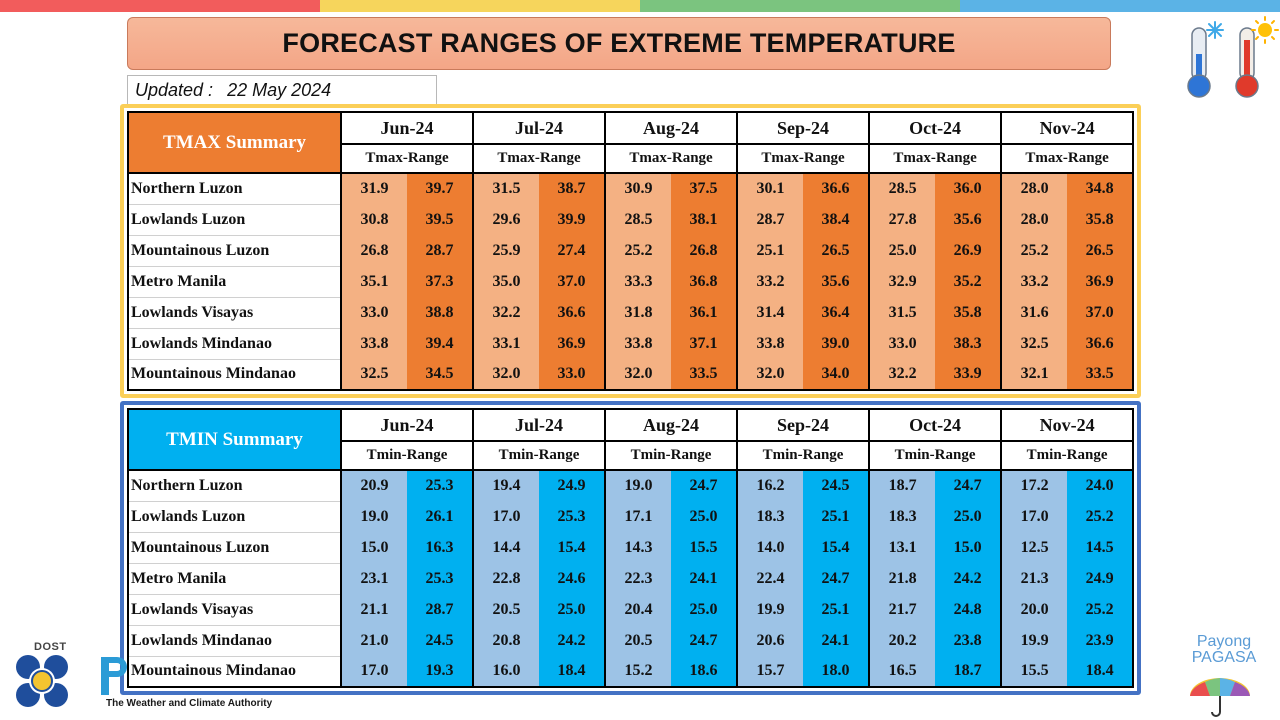 The height and width of the screenshot is (720, 1280). Describe the element at coordinates (770, 312) in the screenshot. I see `range-low-value: 31.4` at that location.